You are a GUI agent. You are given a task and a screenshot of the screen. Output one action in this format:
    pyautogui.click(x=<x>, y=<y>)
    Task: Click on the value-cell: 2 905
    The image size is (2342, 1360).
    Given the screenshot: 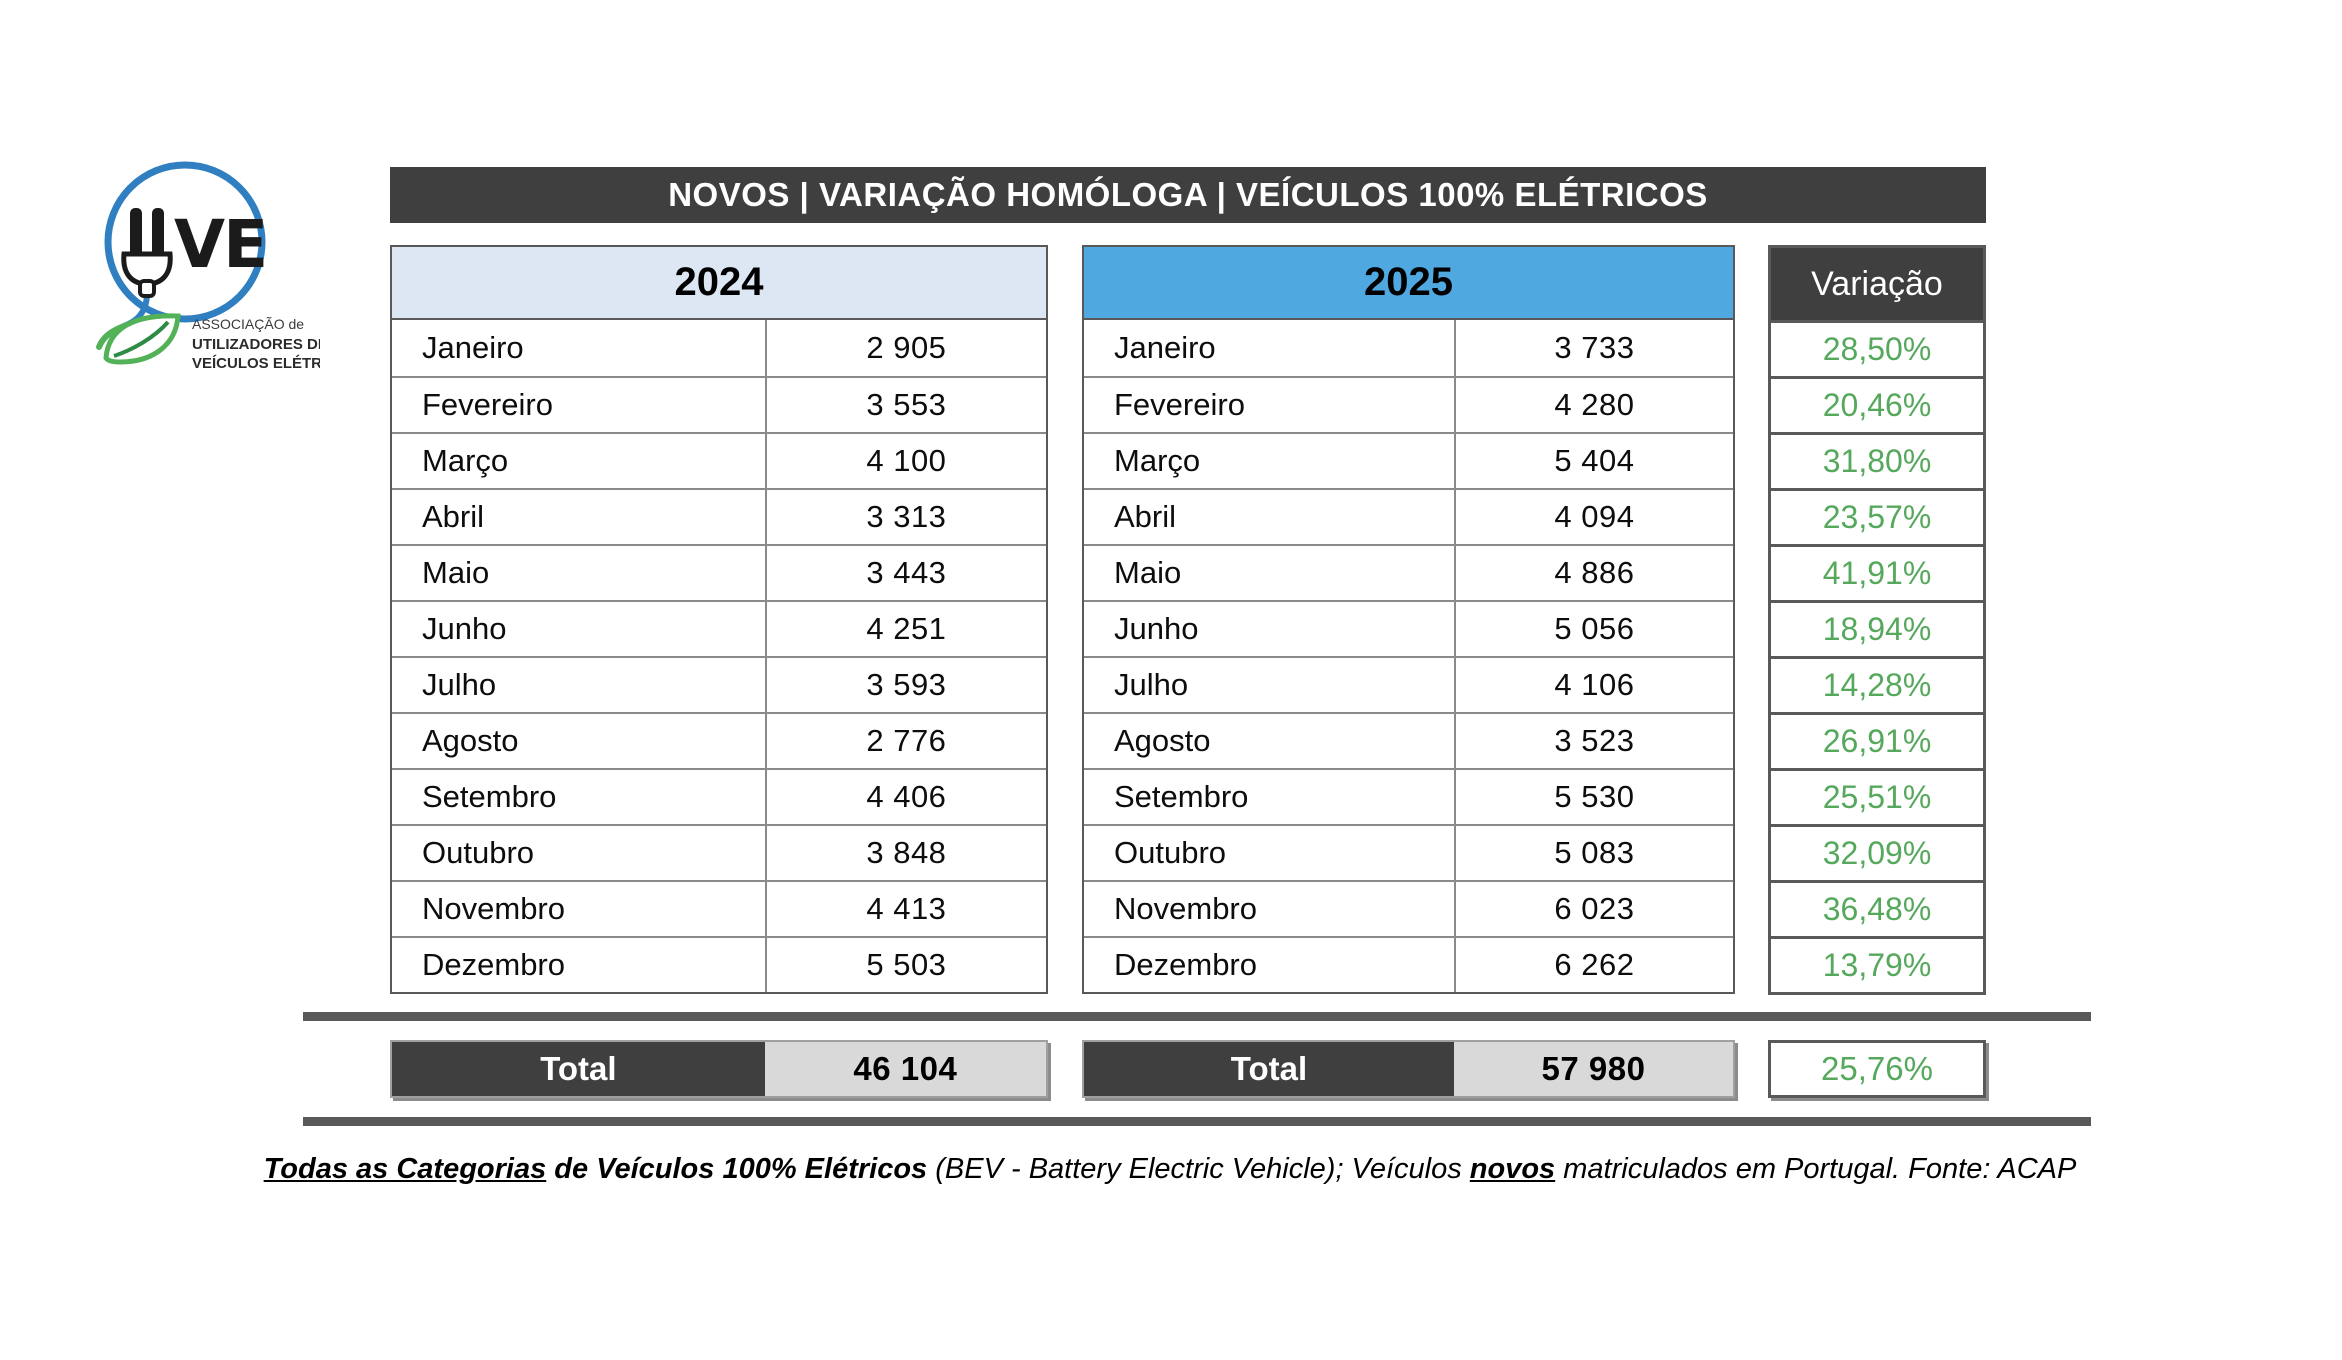 What is the action you would take?
    pyautogui.click(x=905, y=348)
    